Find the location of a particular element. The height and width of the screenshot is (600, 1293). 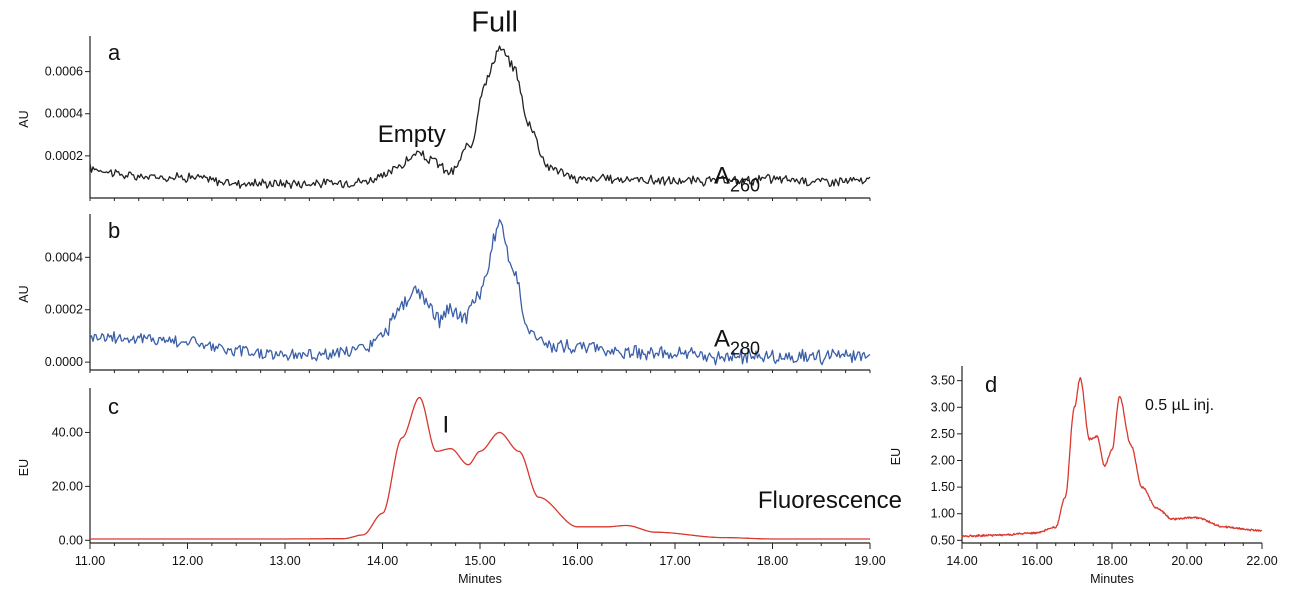

y-tick-label-d: 3.50 is located at coordinates (943, 381).